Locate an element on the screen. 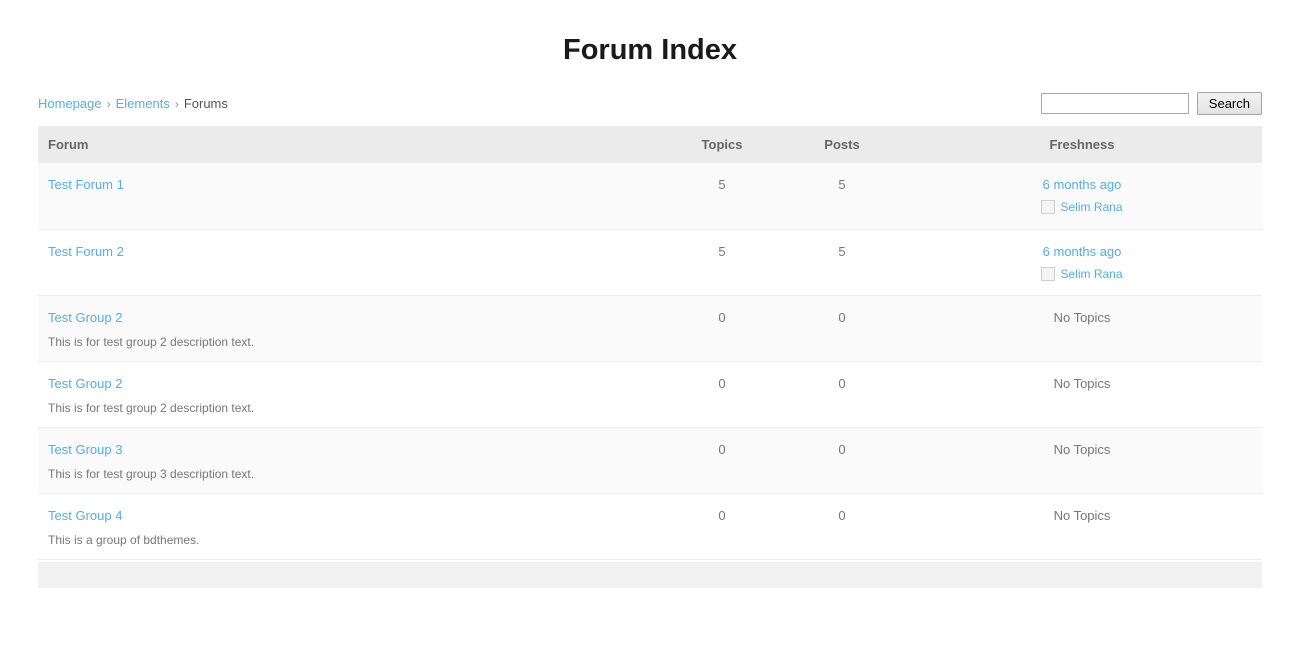  column-header-freshness: Freshness is located at coordinates (1082, 144).